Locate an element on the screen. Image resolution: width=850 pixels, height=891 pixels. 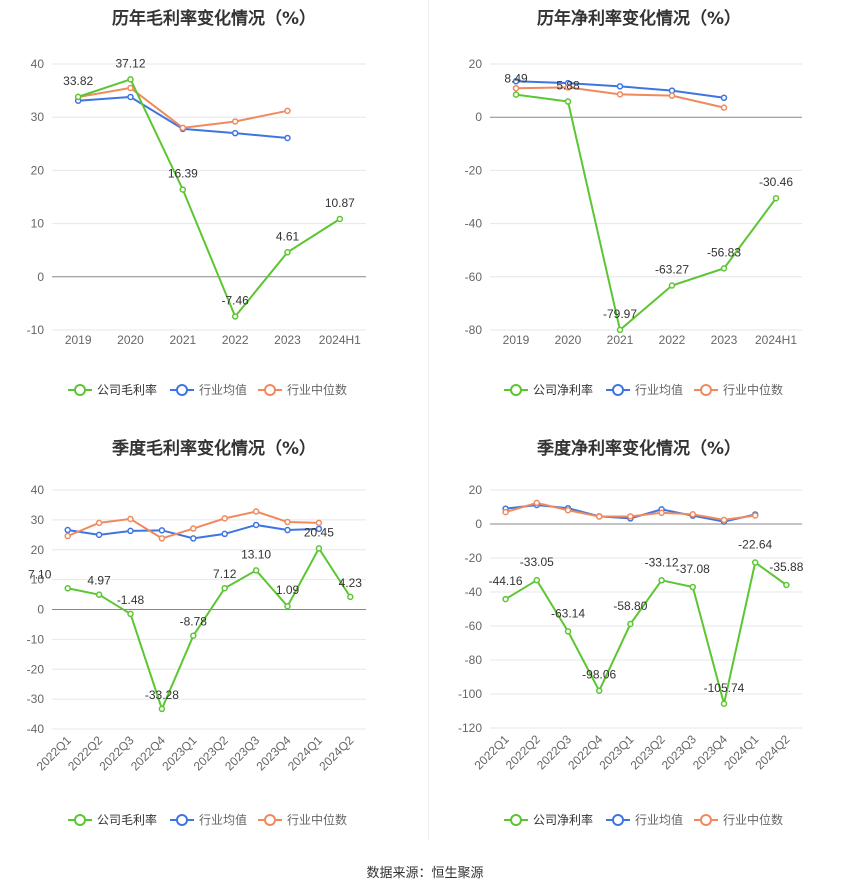
data-label: 37.12 is located at coordinates (130, 63).